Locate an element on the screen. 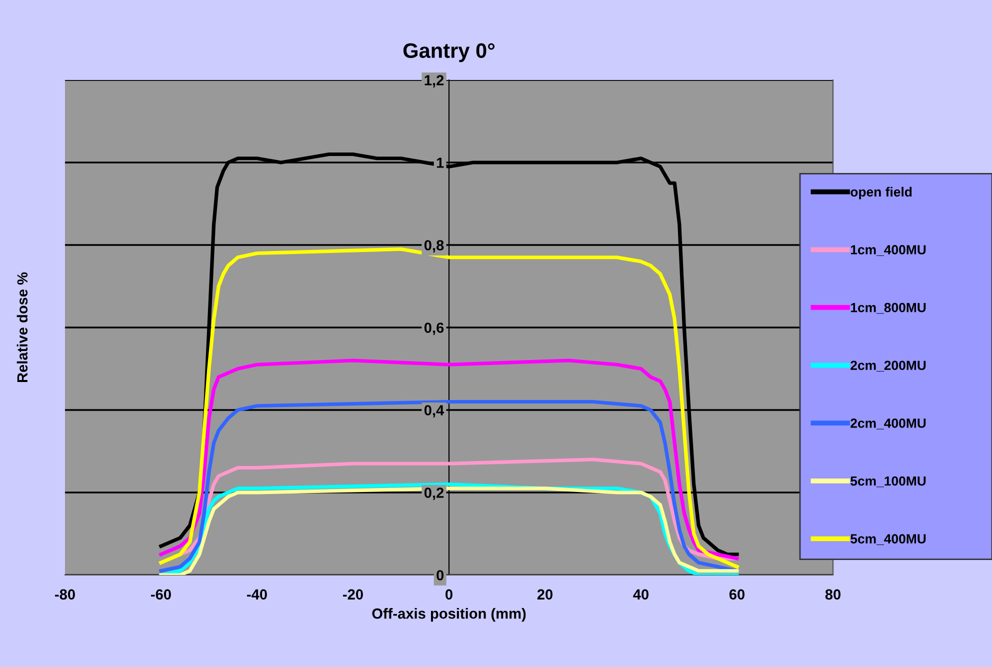 This screenshot has width=992, height=667. y-tick-label: 0 is located at coordinates (440, 575).